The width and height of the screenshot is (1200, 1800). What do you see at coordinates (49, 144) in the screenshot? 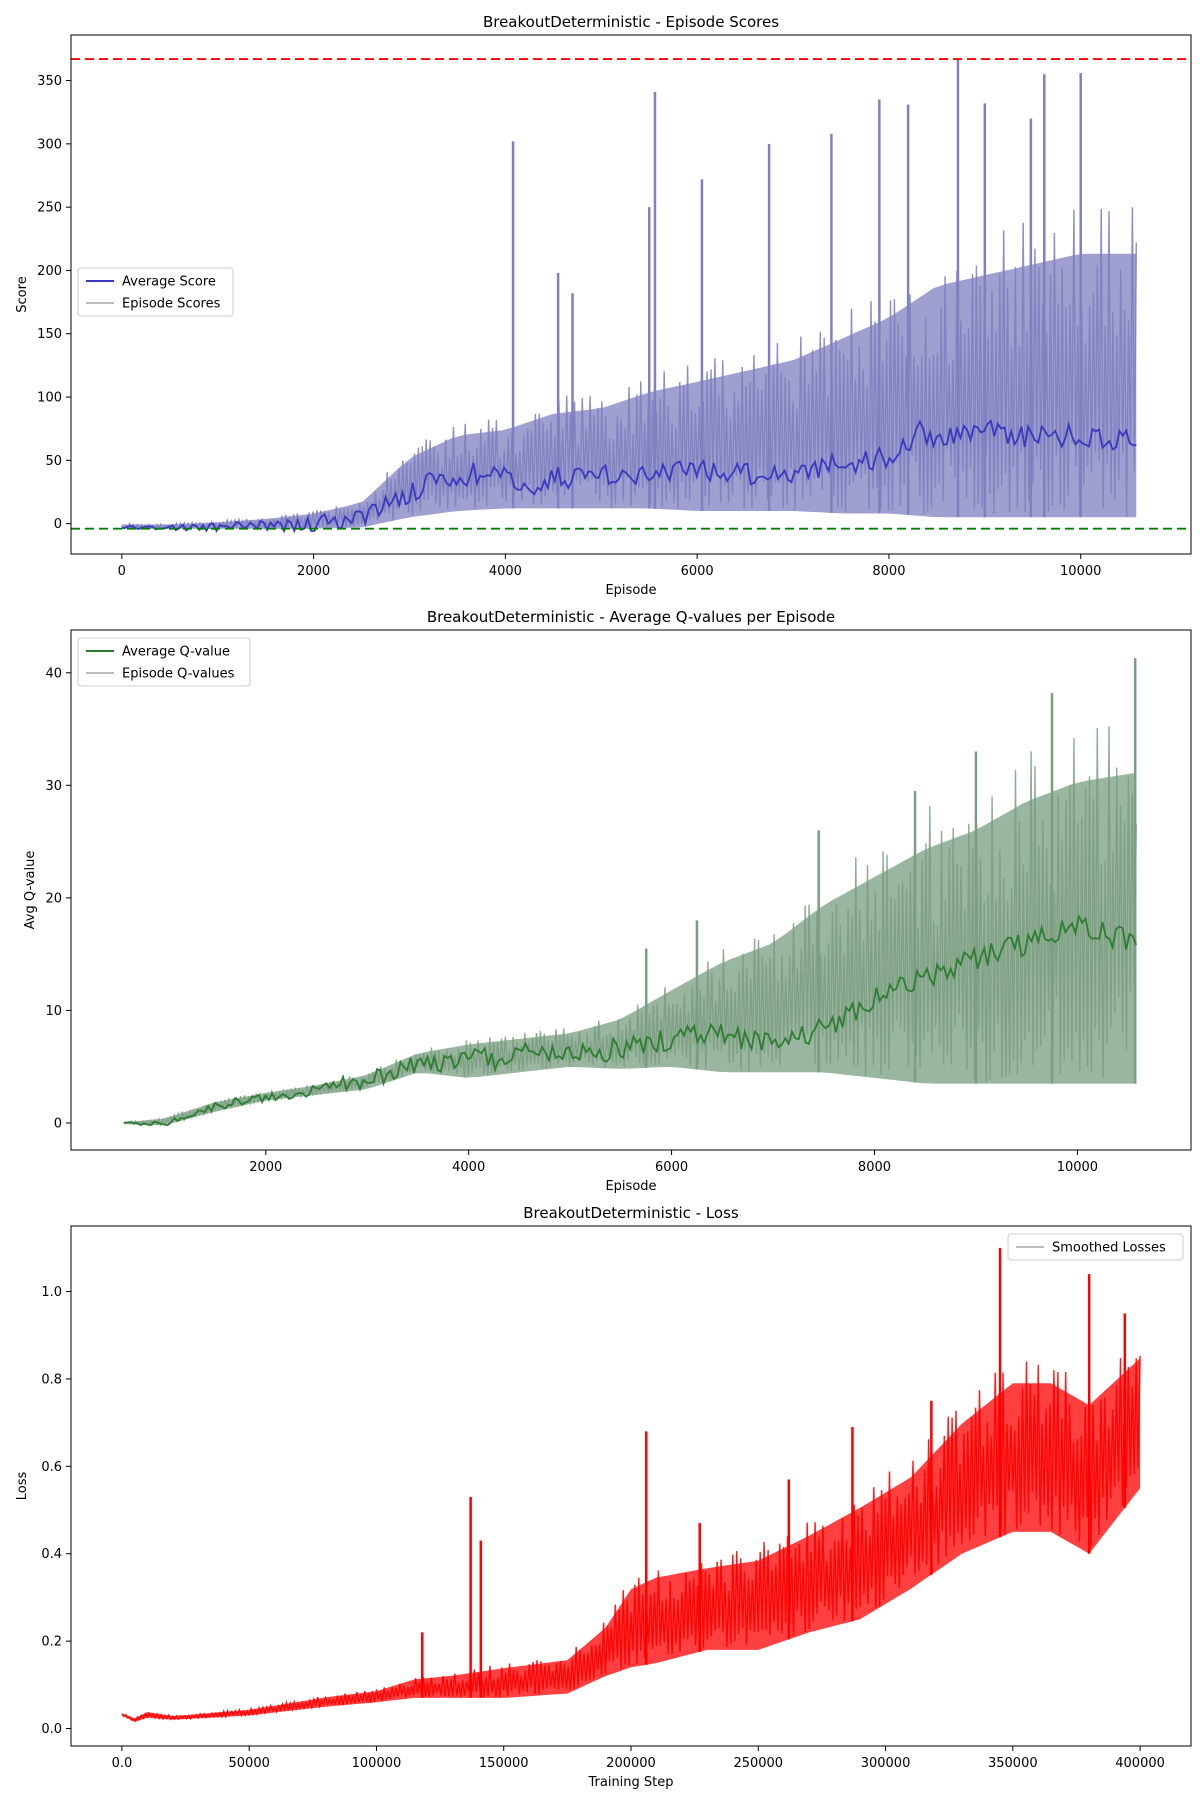
I see `y-tick-label: 300` at bounding box center [49, 144].